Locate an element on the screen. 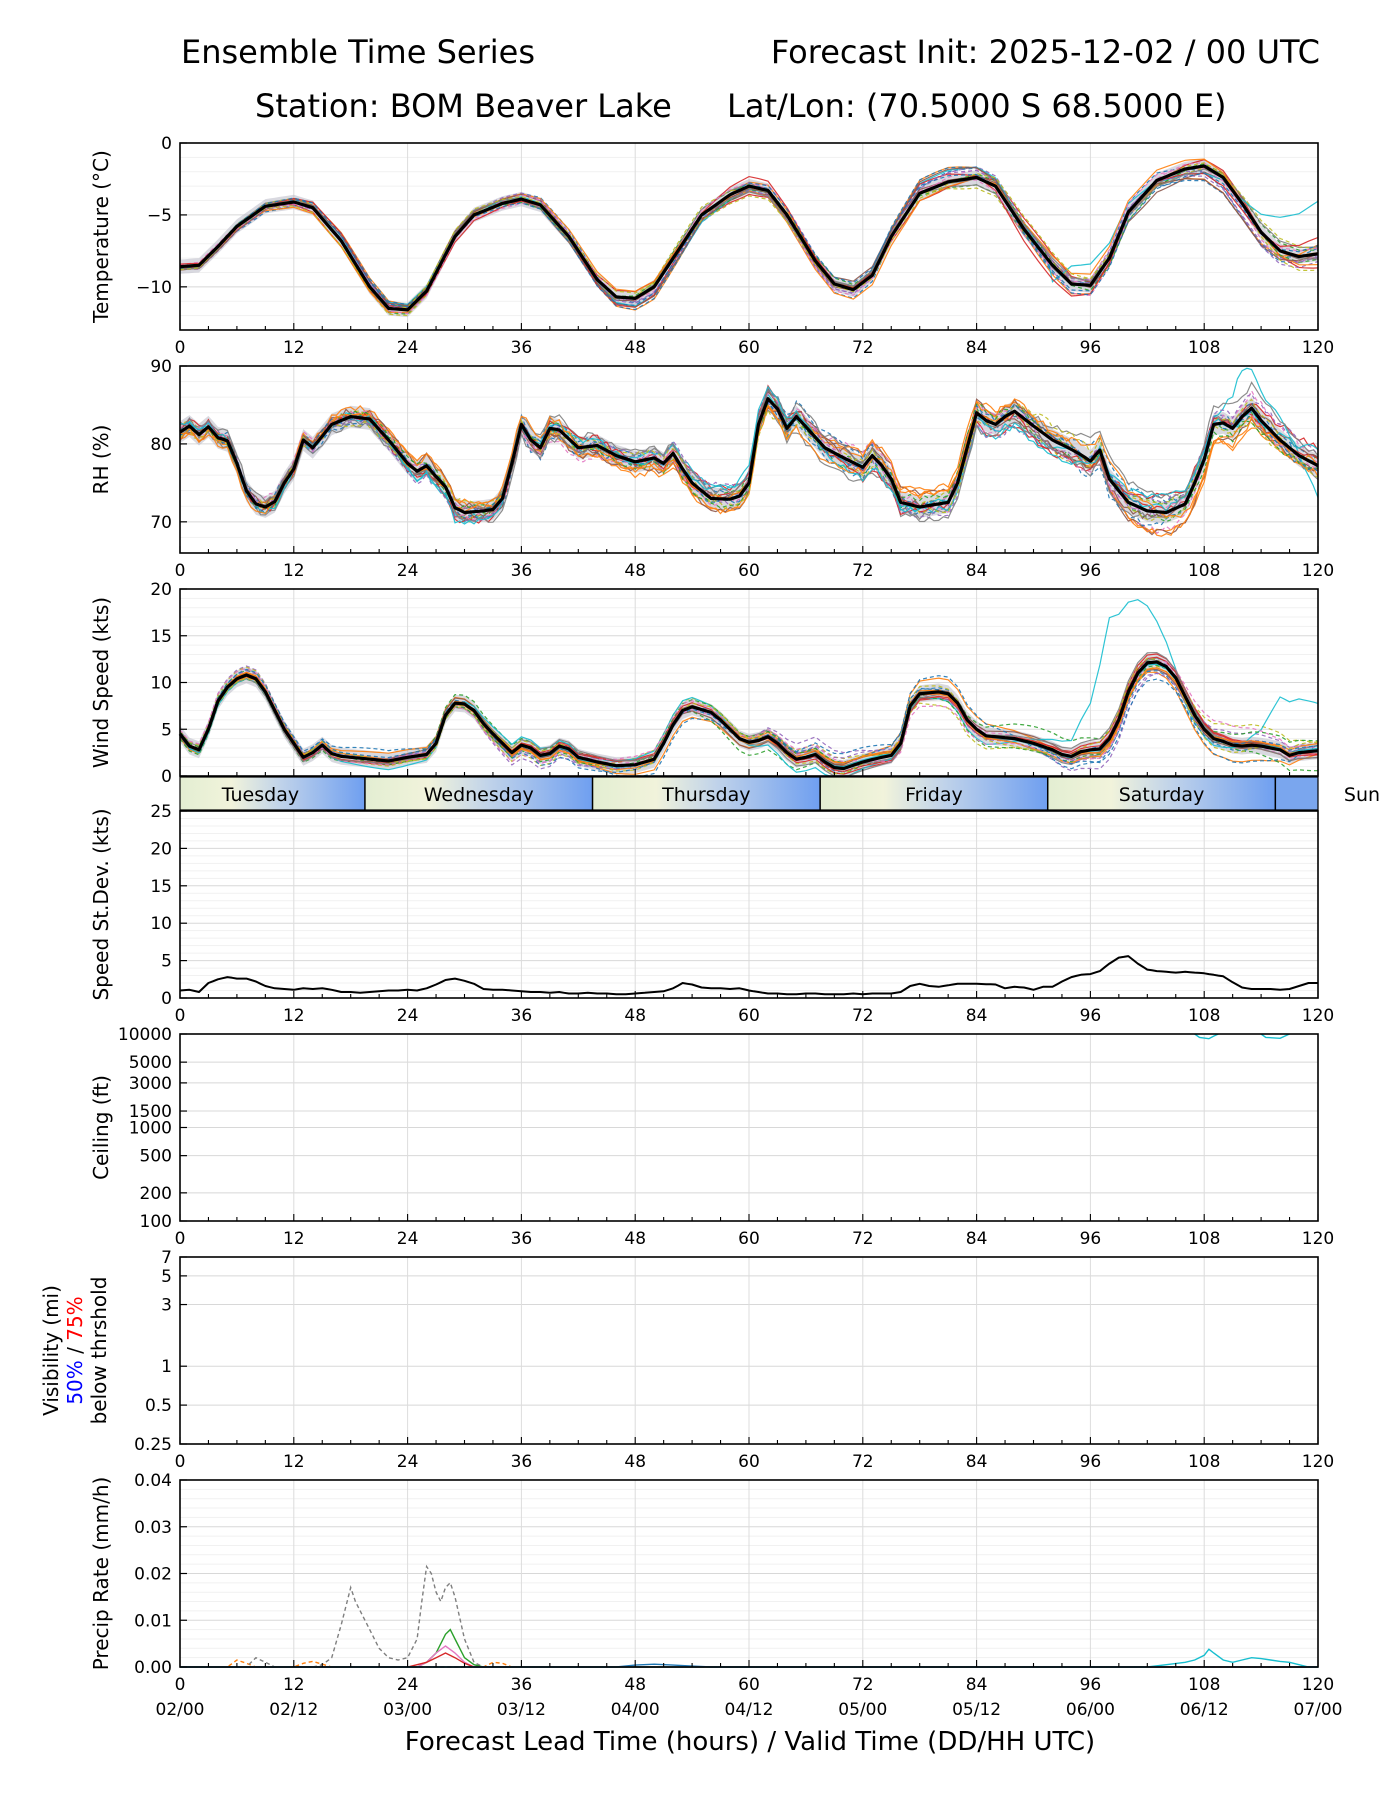 This screenshot has width=1400, height=1800. day-label: Thursday is located at coordinates (705, 795).